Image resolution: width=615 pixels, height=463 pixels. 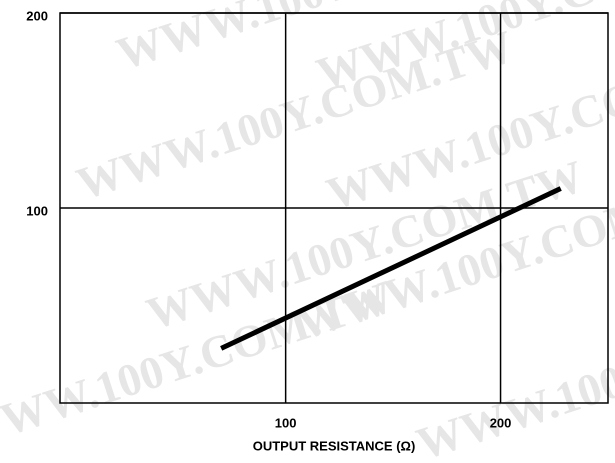 What do you see at coordinates (501, 422) in the screenshot?
I see `x-tick-label: 200` at bounding box center [501, 422].